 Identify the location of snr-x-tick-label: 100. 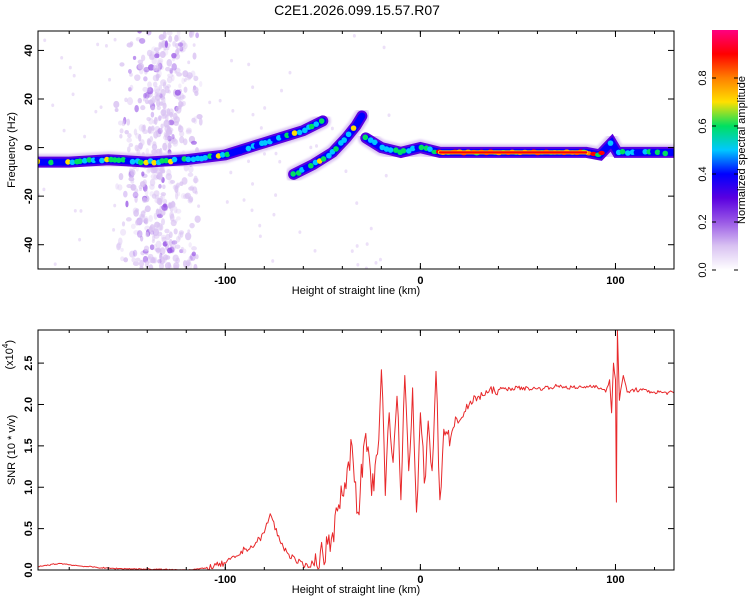
(615, 580).